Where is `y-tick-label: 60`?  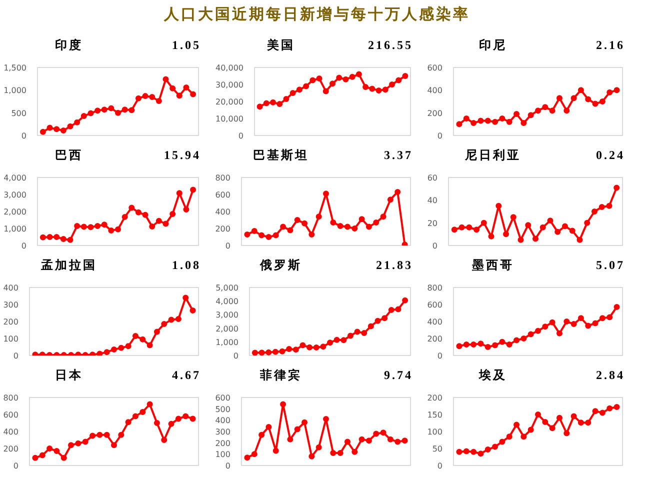 y-tick-label: 60 is located at coordinates (432, 178).